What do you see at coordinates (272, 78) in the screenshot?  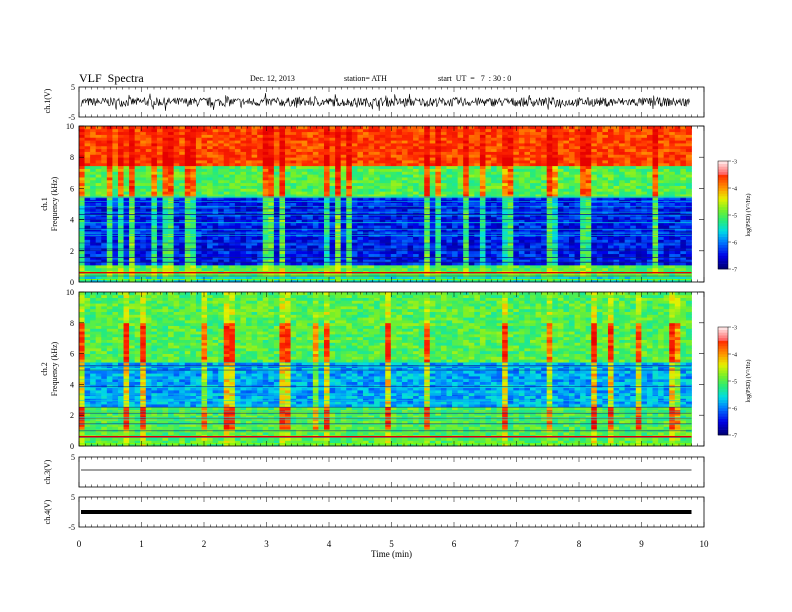 I see `date-label: Dec. 12, 2013` at bounding box center [272, 78].